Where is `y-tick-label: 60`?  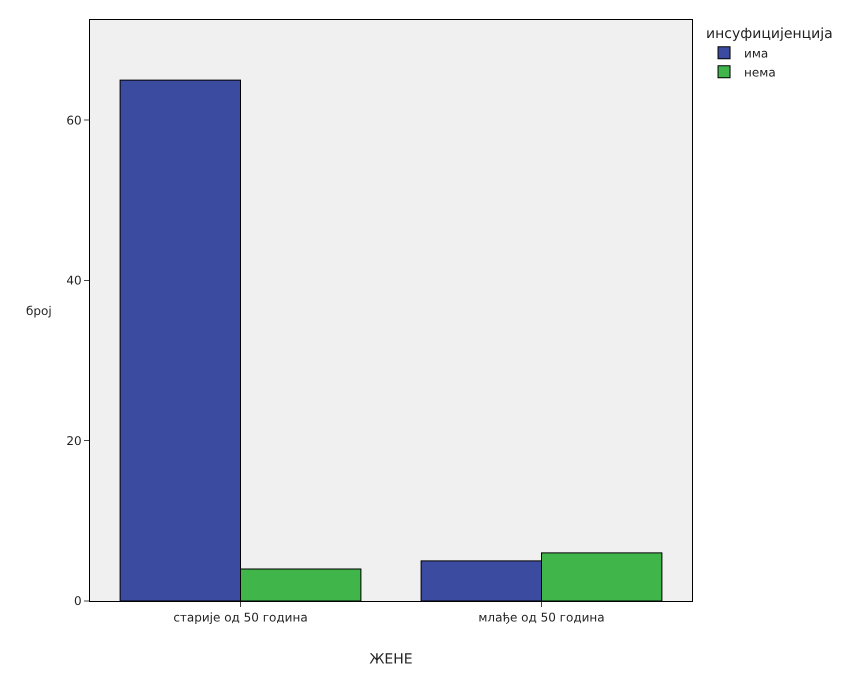 y-tick-label: 60 is located at coordinates (74, 120).